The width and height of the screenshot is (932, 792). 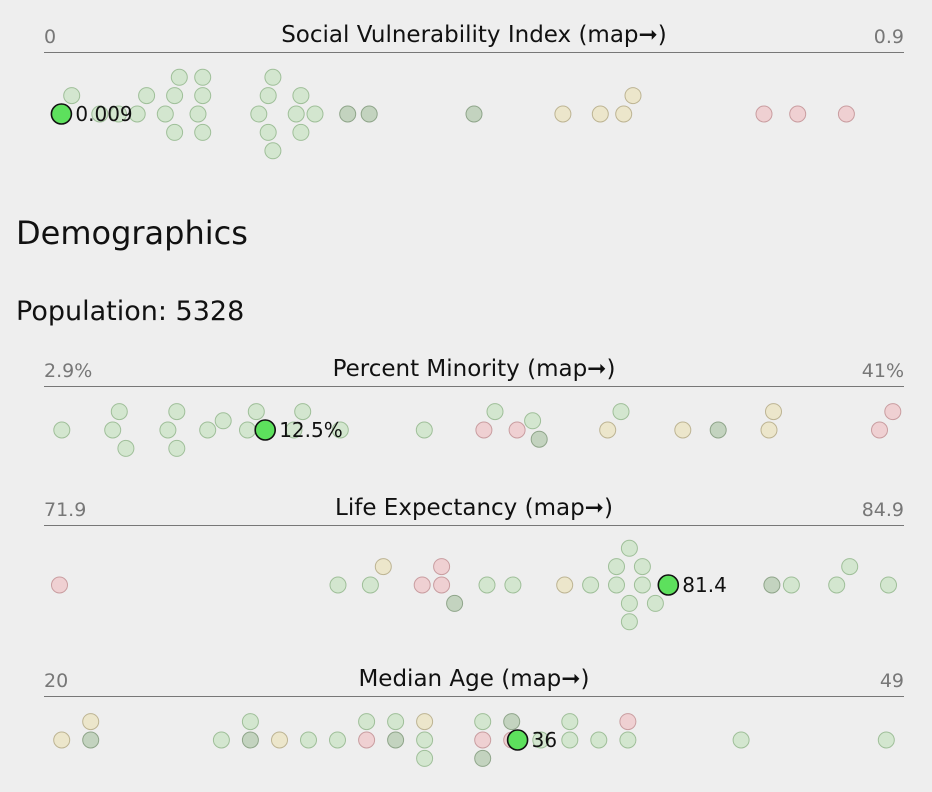 What do you see at coordinates (474, 35) in the screenshot?
I see `map-link: Social Vulnerability Index (map➞)` at bounding box center [474, 35].